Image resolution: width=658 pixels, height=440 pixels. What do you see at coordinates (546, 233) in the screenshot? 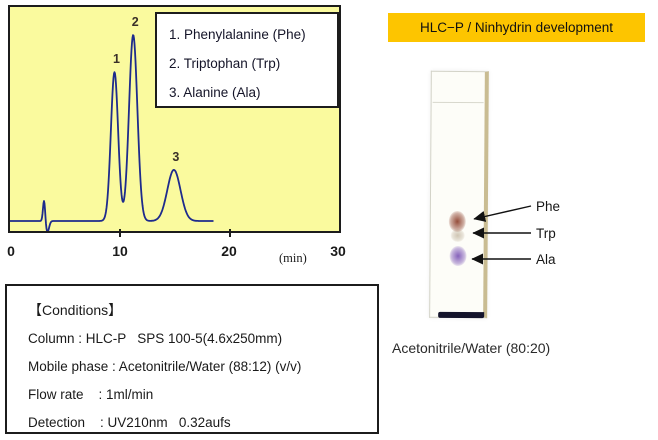
I see `trp-spot-label: Trp` at bounding box center [546, 233].